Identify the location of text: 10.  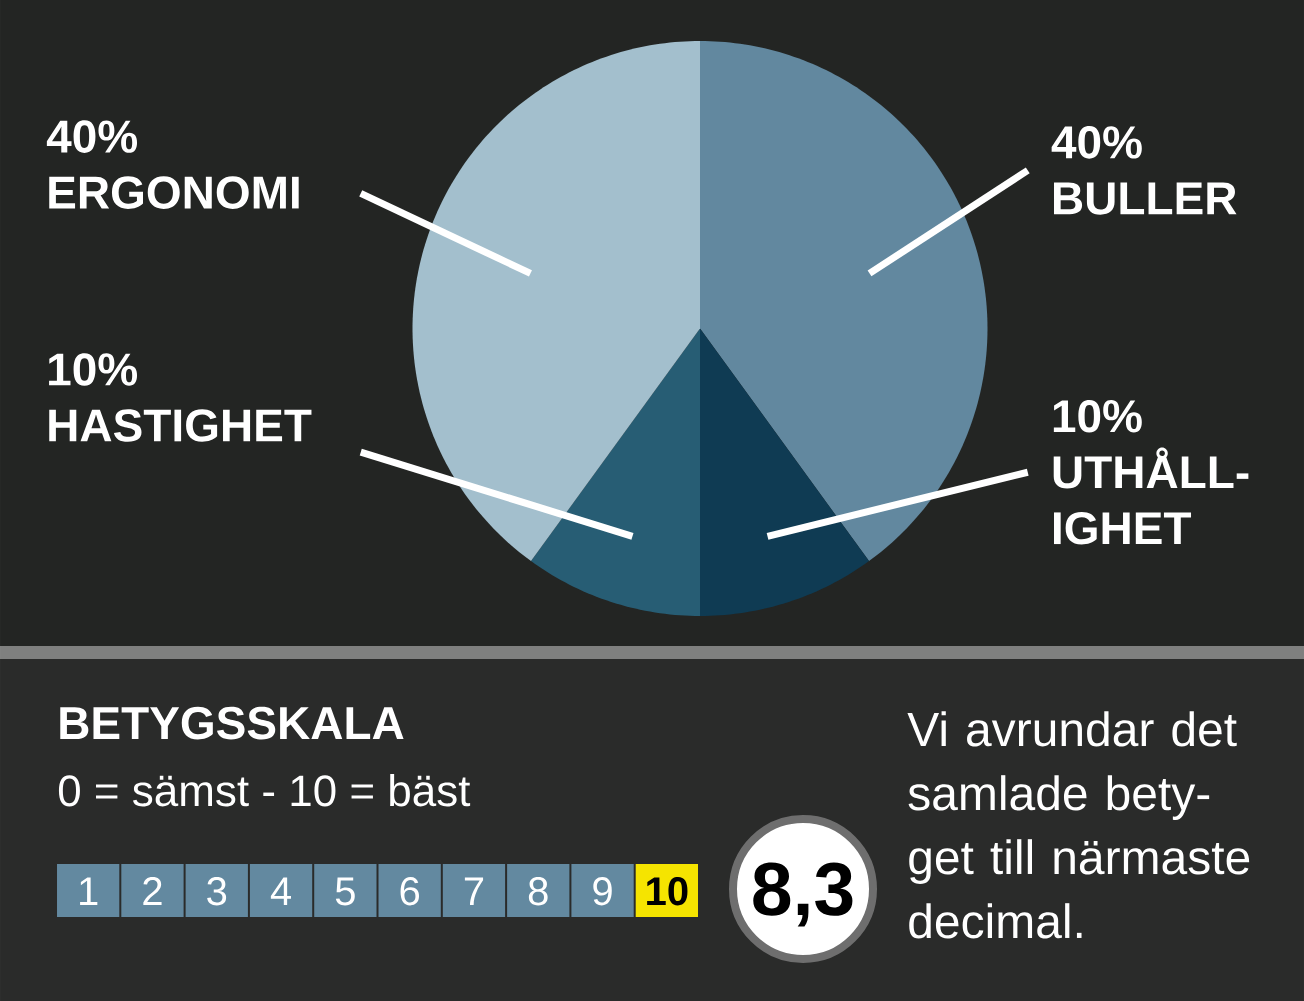
(667, 891).